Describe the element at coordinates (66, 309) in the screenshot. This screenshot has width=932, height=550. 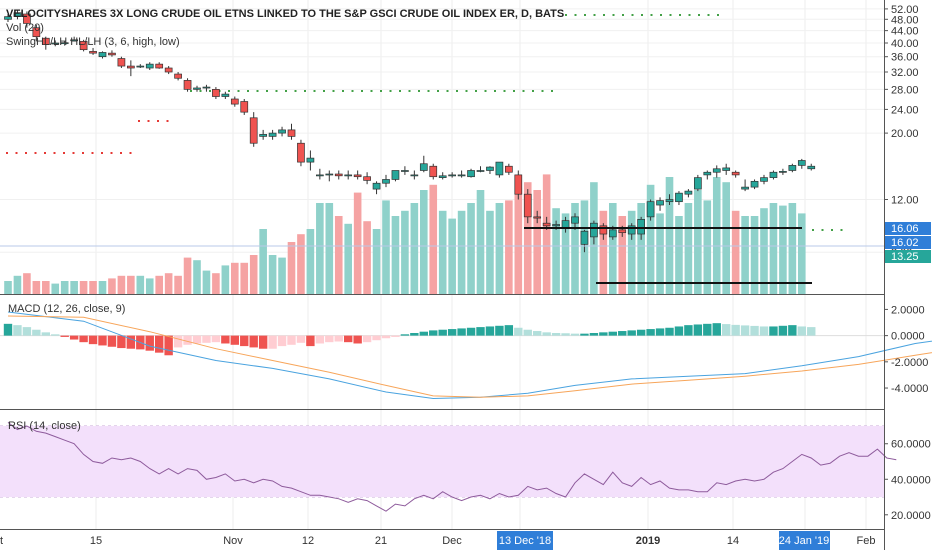
I see `macd-legend: MACD (12, 26, close, 9)` at that location.